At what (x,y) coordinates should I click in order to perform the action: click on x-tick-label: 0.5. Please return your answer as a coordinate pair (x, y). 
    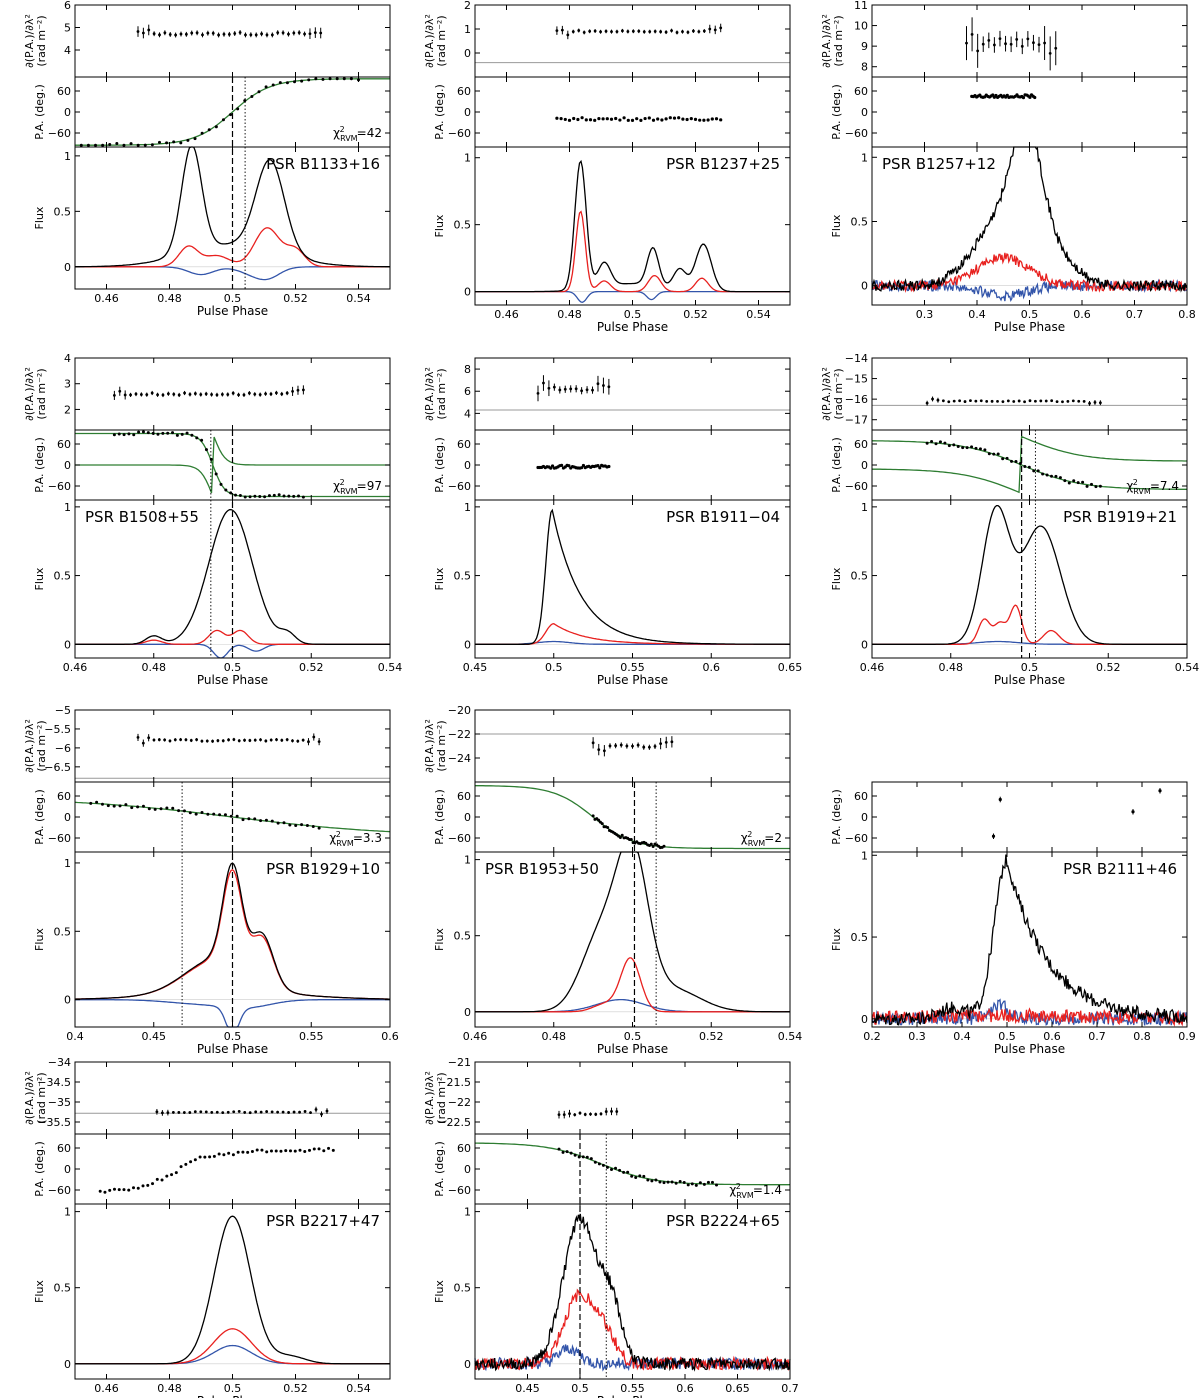
    Looking at the image, I should click on (233, 1388).